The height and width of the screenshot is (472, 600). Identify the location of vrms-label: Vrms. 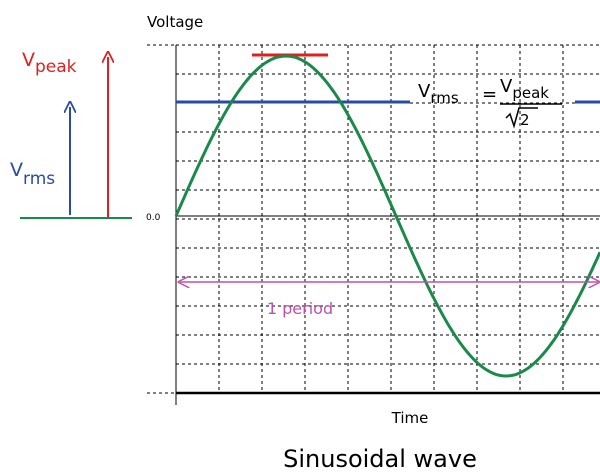
(32, 174).